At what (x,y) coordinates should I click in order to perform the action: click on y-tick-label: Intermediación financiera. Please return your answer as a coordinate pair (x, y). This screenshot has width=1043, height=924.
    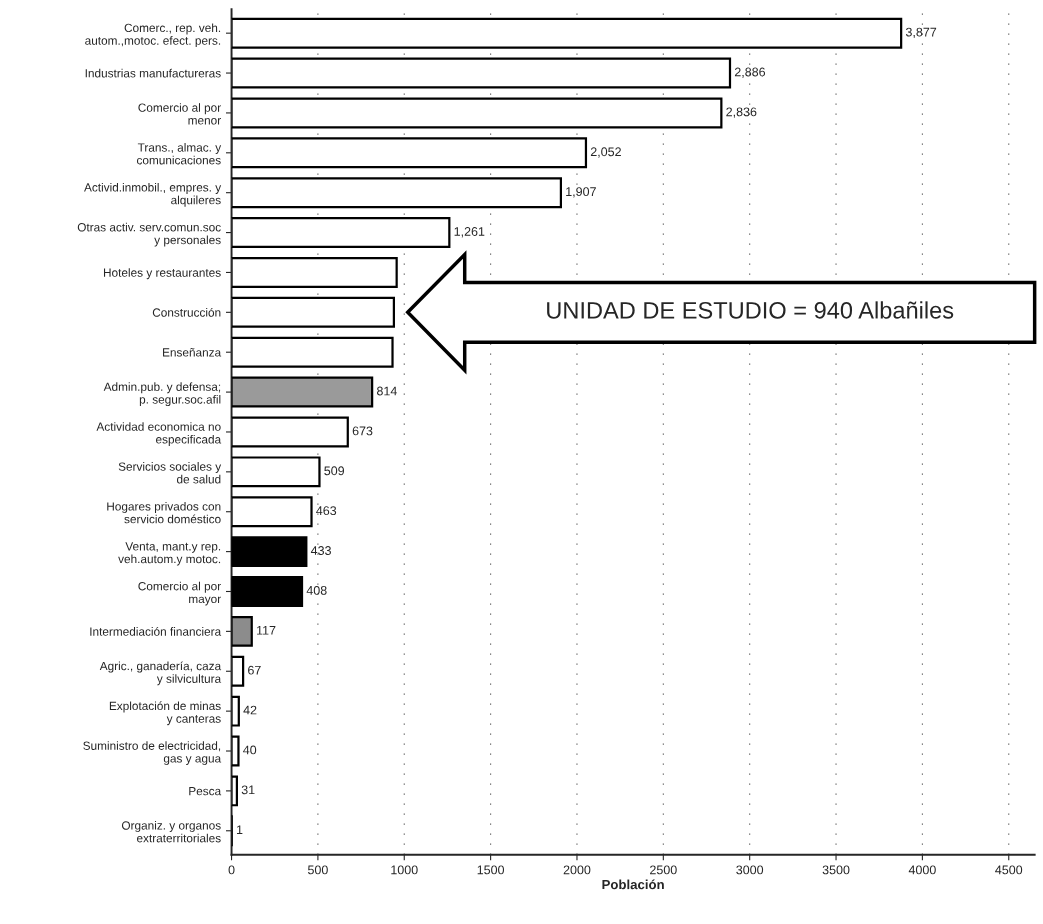
    Looking at the image, I should click on (156, 631).